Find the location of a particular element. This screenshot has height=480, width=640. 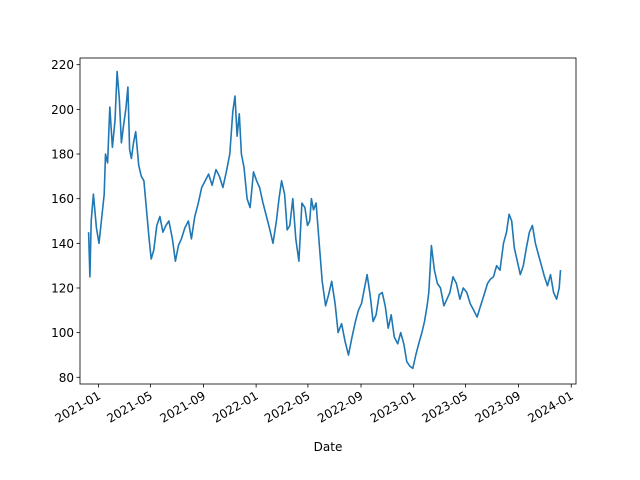

x-tick-label: 2021-09 is located at coordinates (183, 406).